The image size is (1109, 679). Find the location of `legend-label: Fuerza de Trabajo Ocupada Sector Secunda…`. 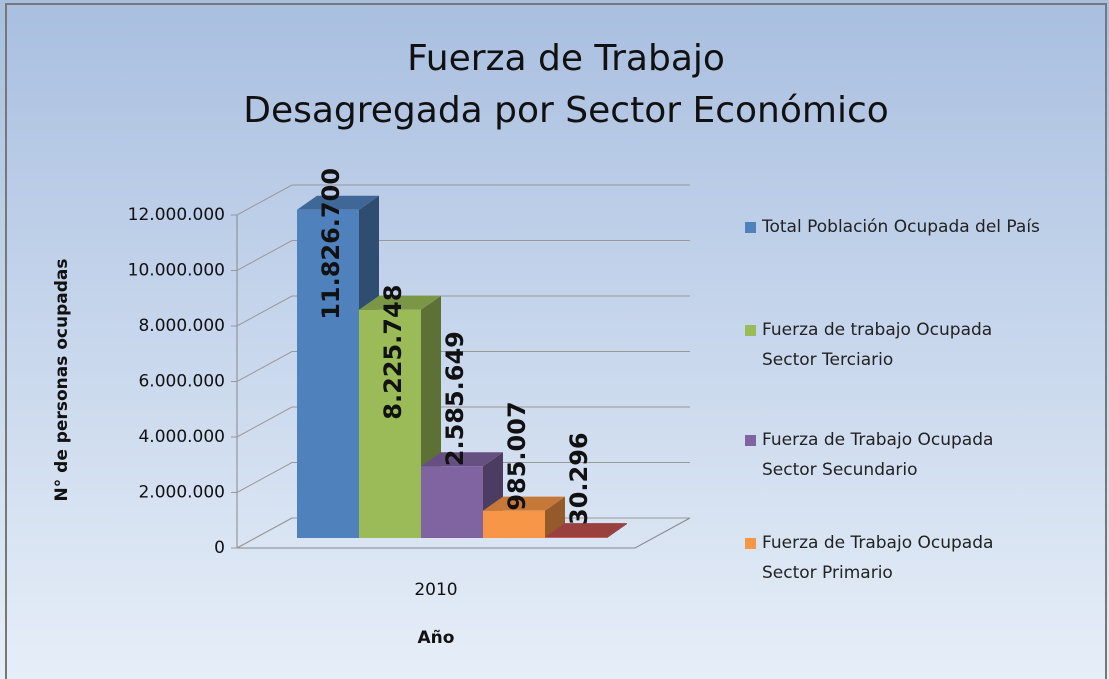

legend-label: Fuerza de Trabajo Ocupada Sector Secunda… is located at coordinates (878, 455).